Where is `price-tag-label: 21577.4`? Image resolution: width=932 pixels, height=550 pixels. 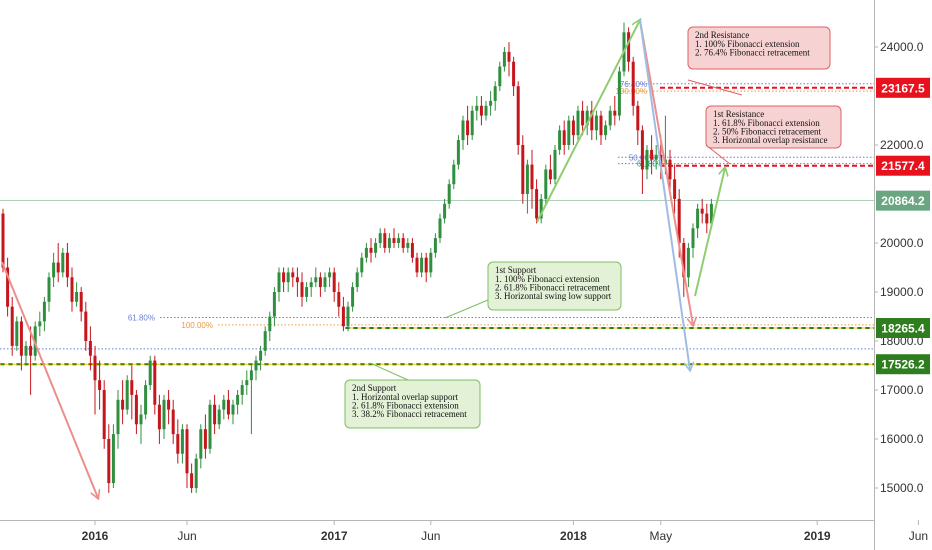 price-tag-label: 21577.4 is located at coordinates (903, 166).